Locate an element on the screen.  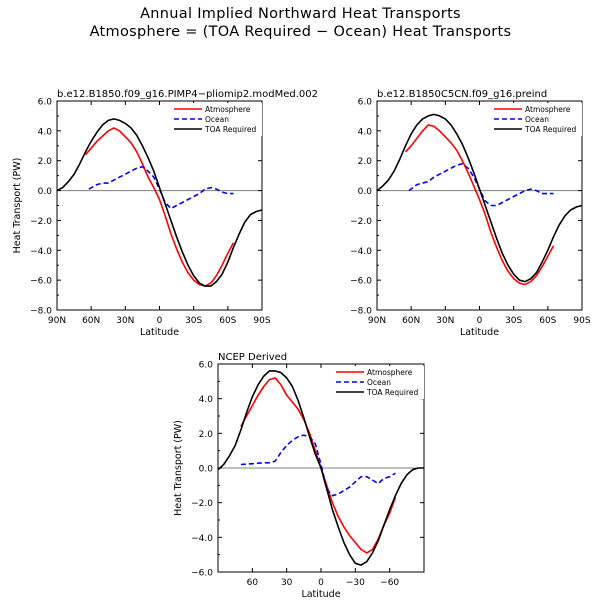
x-tick-label: −30 is located at coordinates (355, 583).